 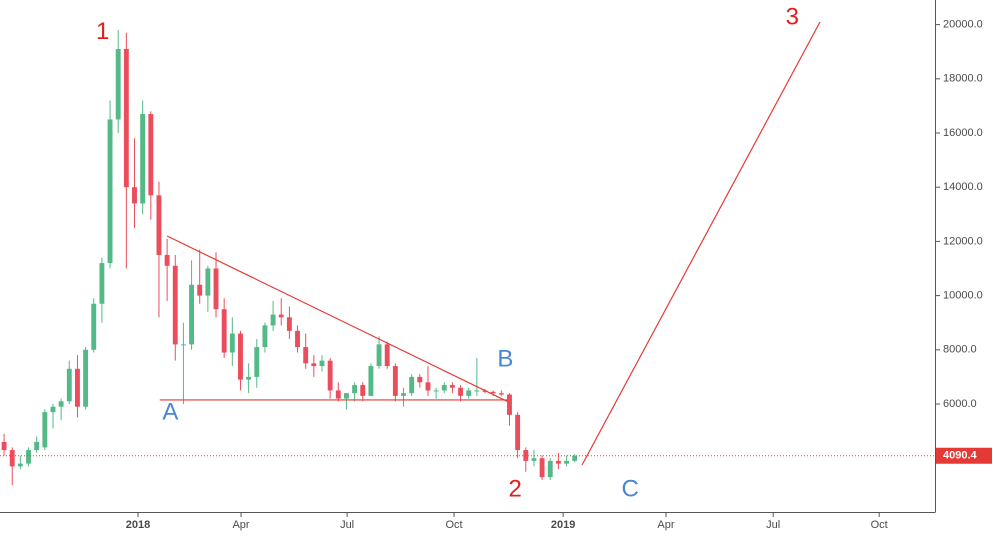 I want to click on last-price-label: 4090.4, so click(x=960, y=456).